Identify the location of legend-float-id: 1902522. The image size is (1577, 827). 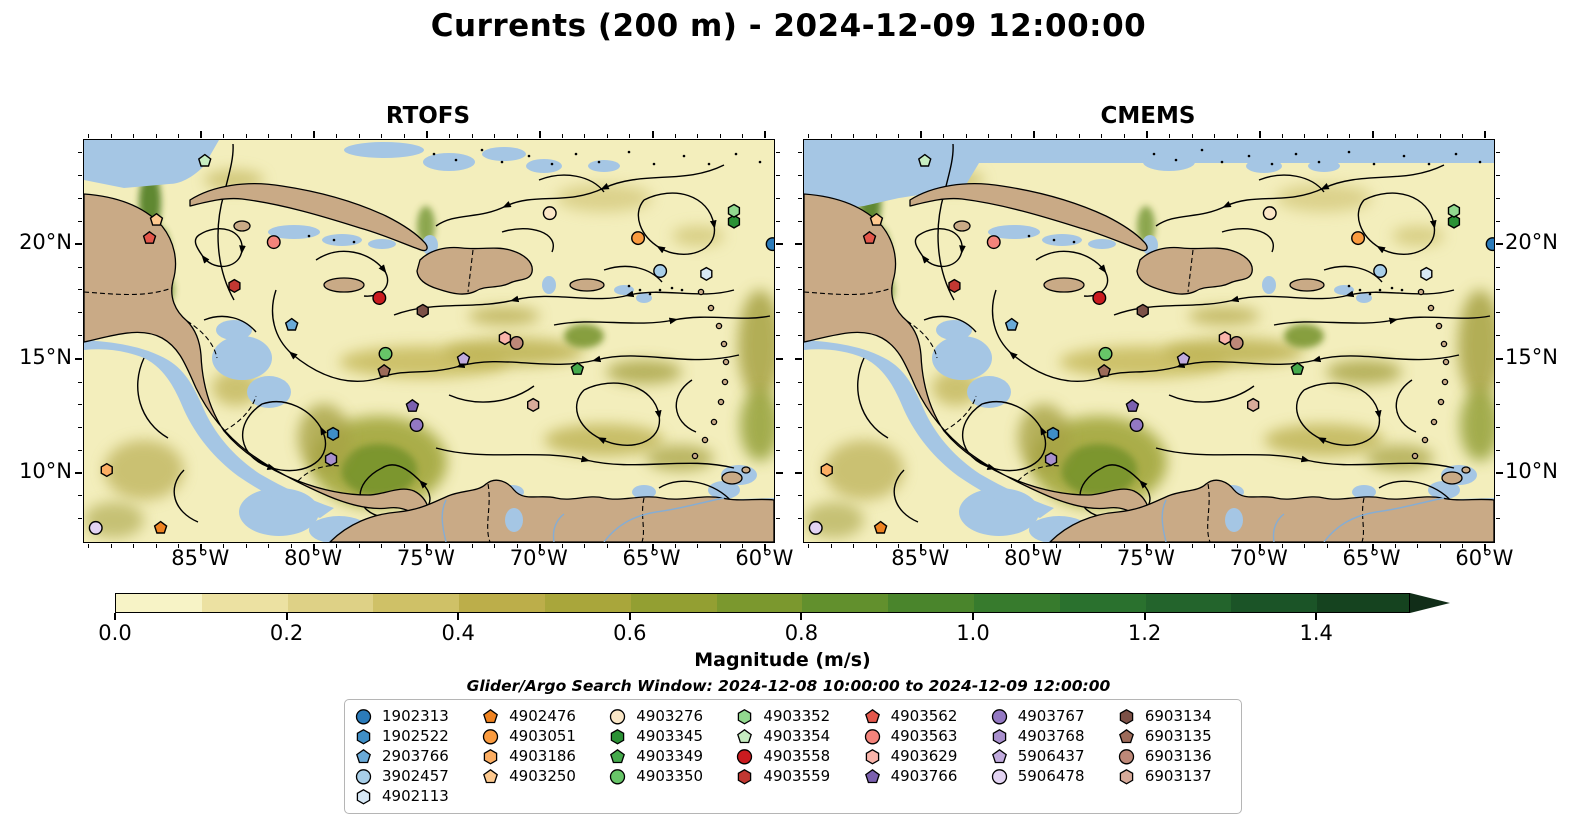
(415, 735).